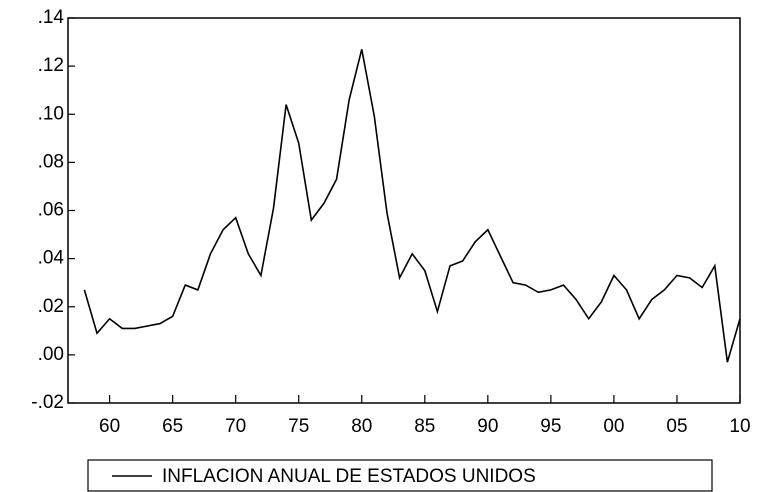 This screenshot has height=492, width=758. Describe the element at coordinates (51, 354) in the screenshot. I see `y-tick-label: .00` at that location.